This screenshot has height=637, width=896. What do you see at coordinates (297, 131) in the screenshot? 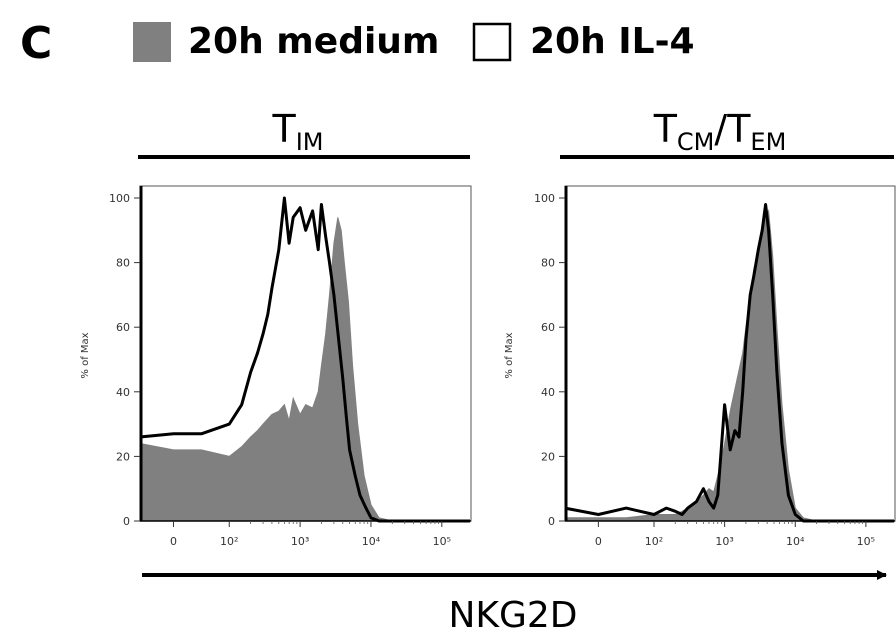
I see `group-title-tim-text: TIM` at bounding box center [297, 131].